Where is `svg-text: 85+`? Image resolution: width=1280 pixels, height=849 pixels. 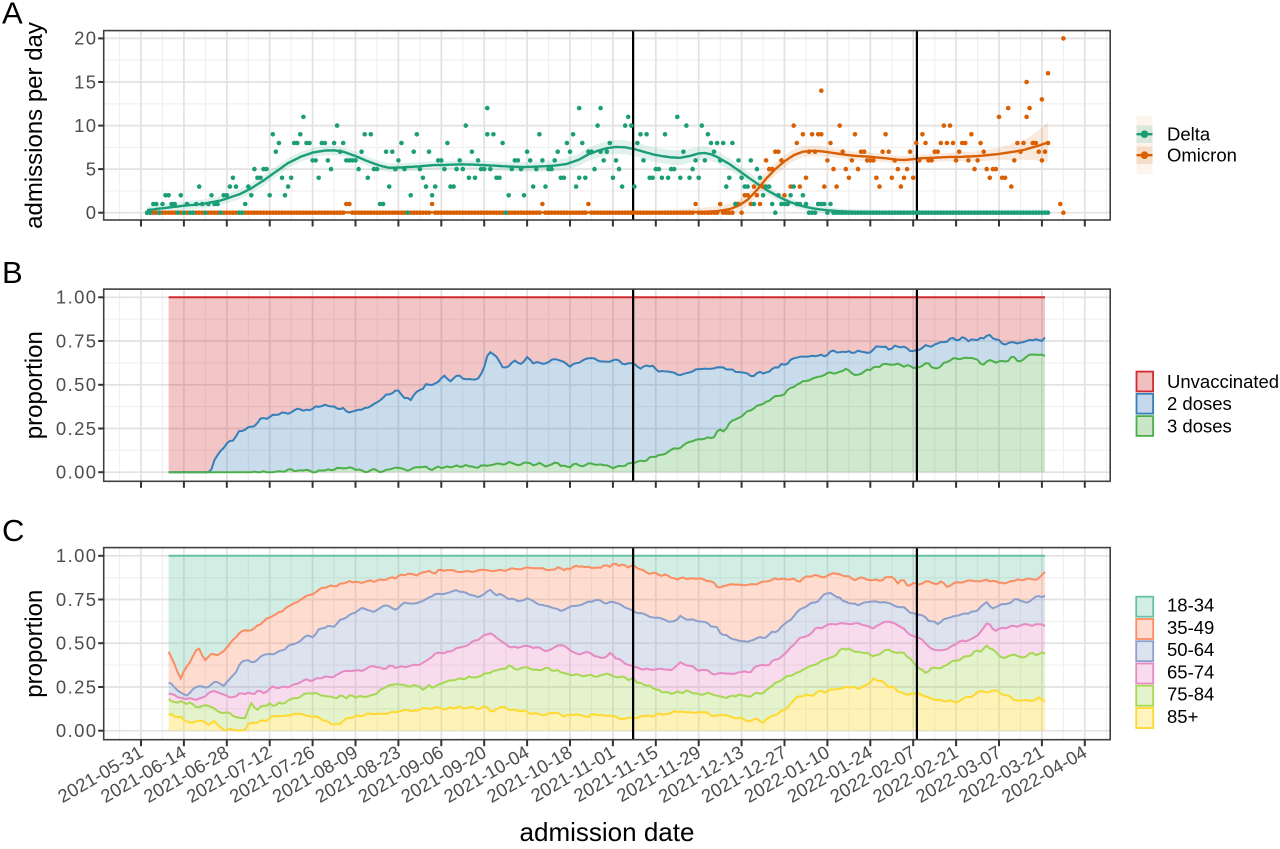
svg-text: 85+ is located at coordinates (1182, 716).